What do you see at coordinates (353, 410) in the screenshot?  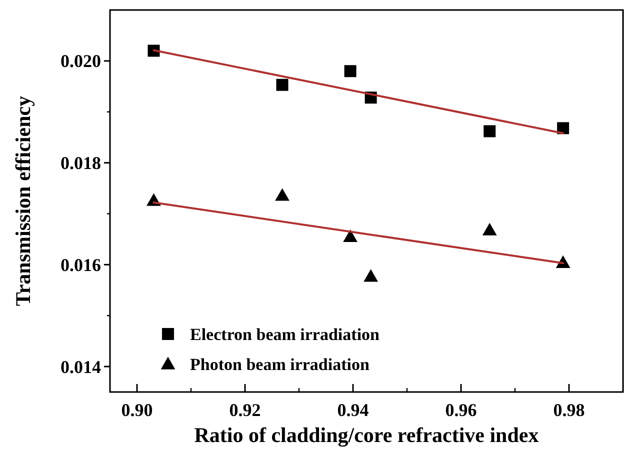 I see `x-tick-label: 0.94` at bounding box center [353, 410].